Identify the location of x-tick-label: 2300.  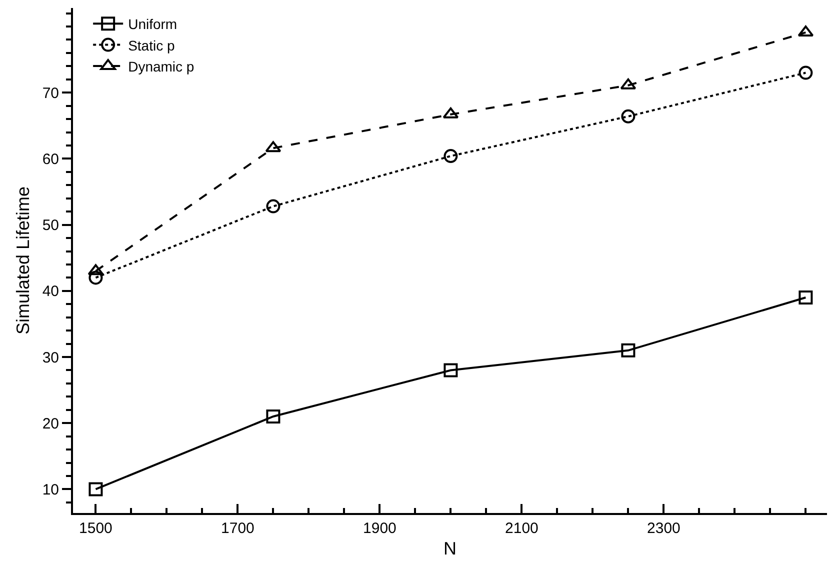
(663, 528).